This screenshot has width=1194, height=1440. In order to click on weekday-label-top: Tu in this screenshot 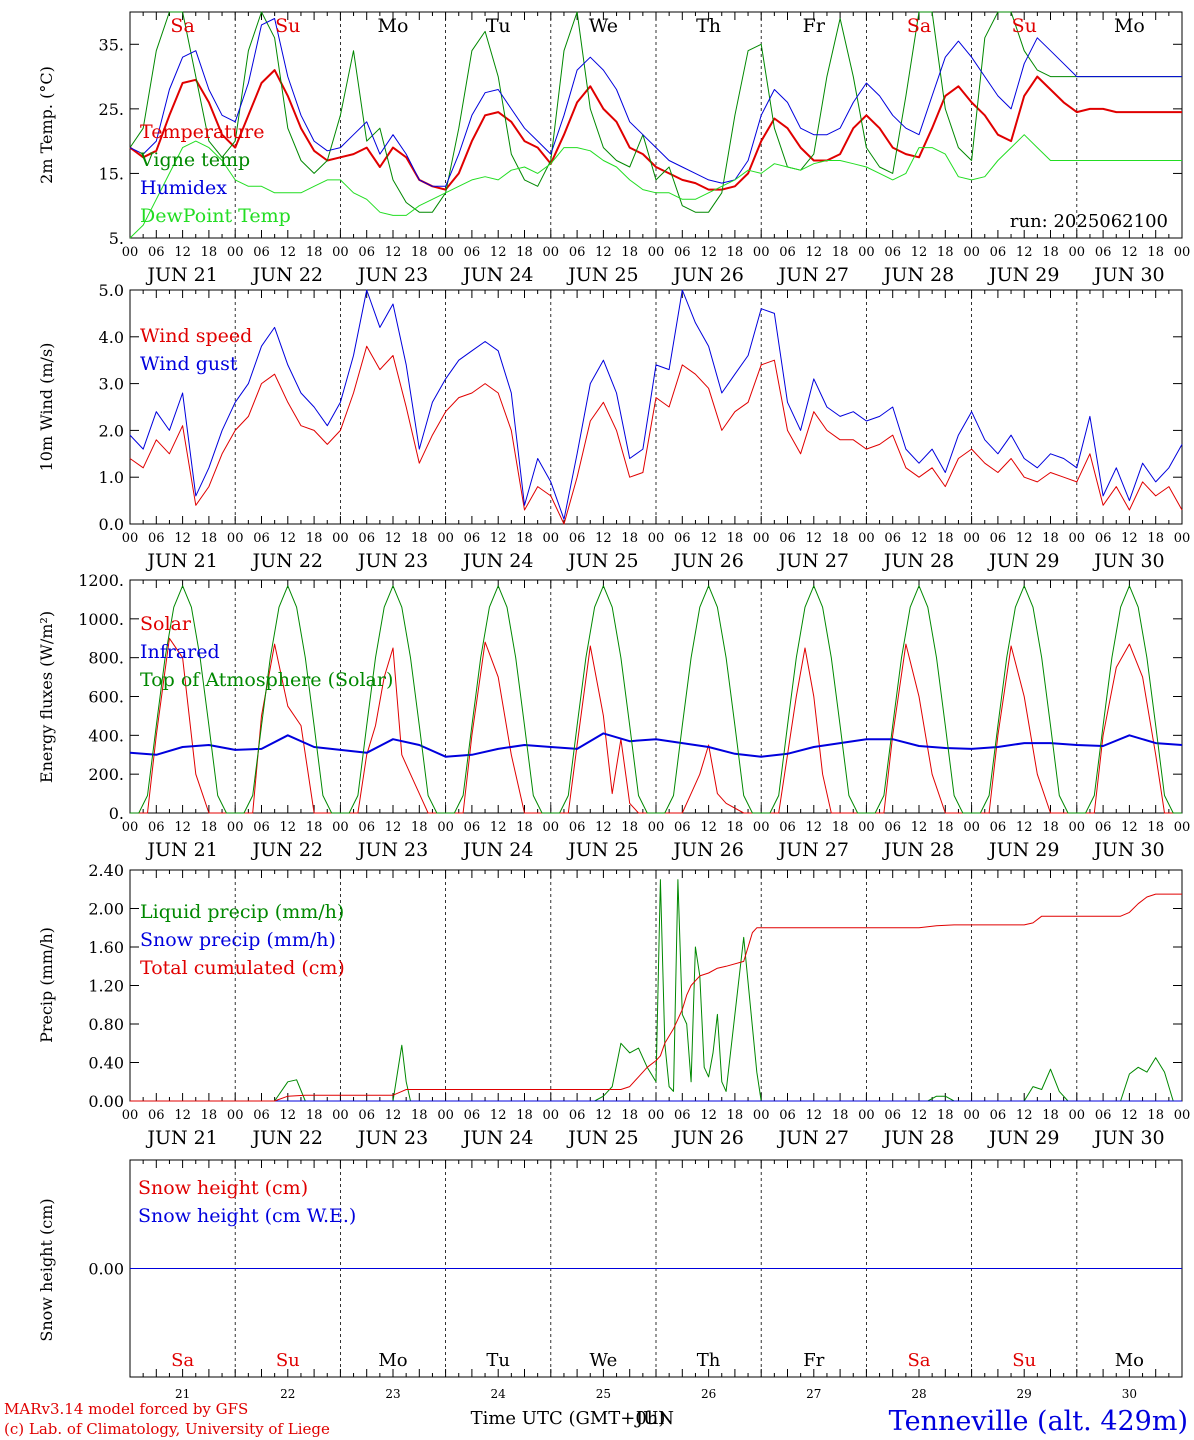, I will do `click(498, 26)`.